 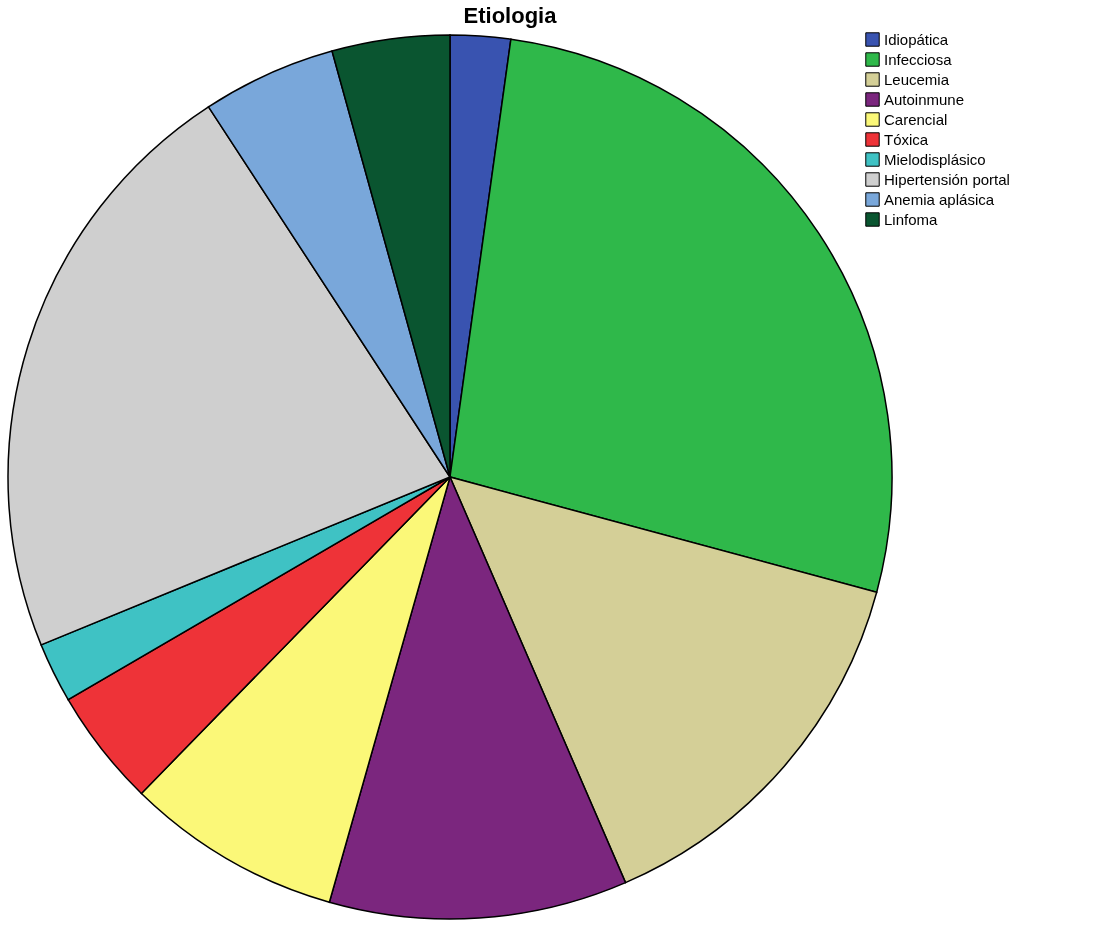 I want to click on legend-label: Leucemia, so click(x=917, y=79).